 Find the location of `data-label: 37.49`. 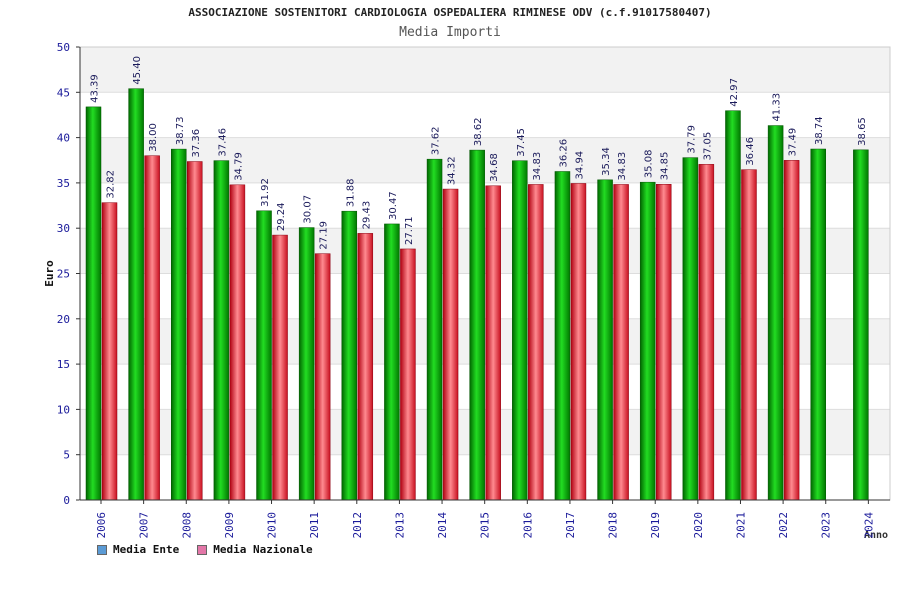

data-label: 37.49 is located at coordinates (793, 142).